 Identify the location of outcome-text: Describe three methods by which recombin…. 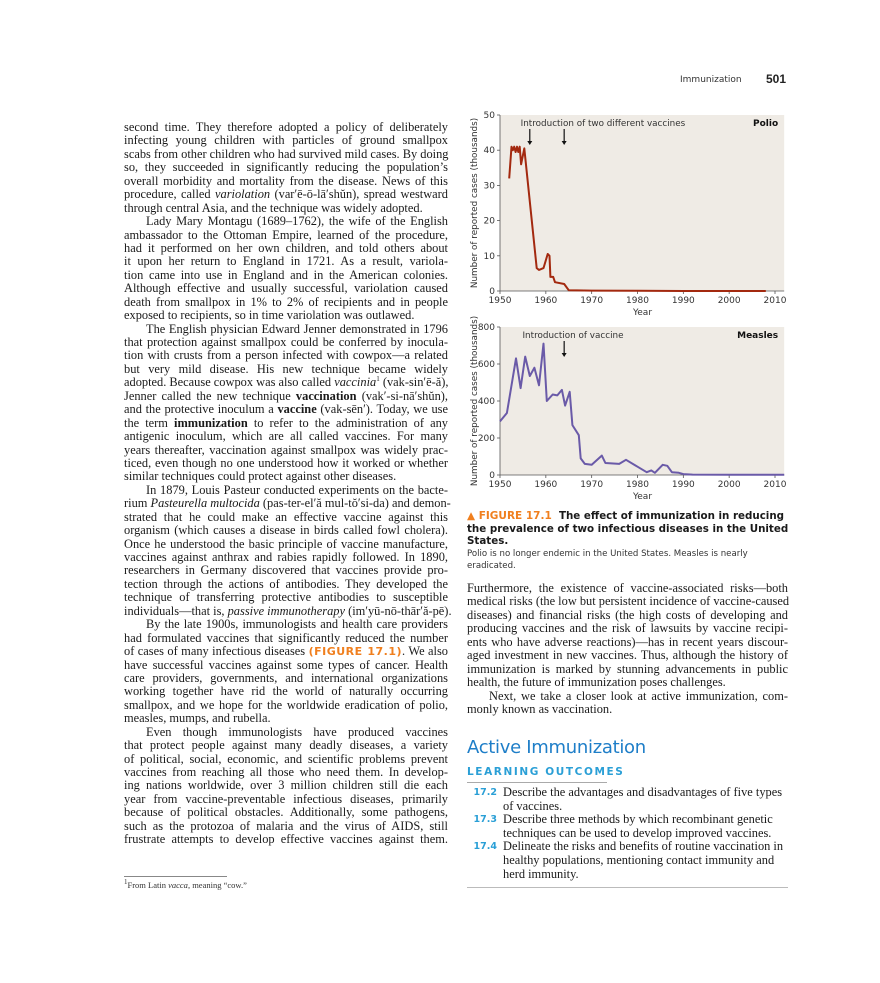
(638, 826).